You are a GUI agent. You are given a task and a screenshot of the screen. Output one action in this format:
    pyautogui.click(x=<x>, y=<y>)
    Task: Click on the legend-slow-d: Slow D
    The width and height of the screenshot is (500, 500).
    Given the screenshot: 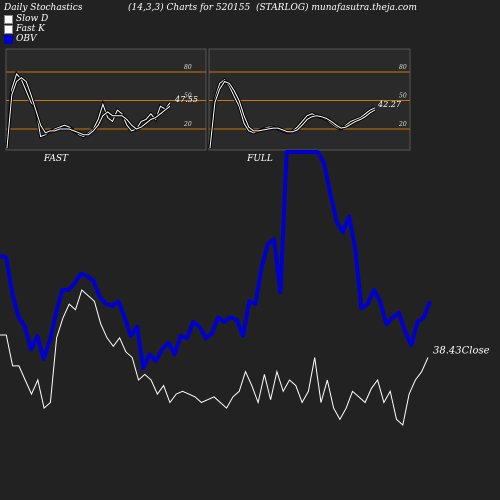 What is the action you would take?
    pyautogui.click(x=26, y=19)
    